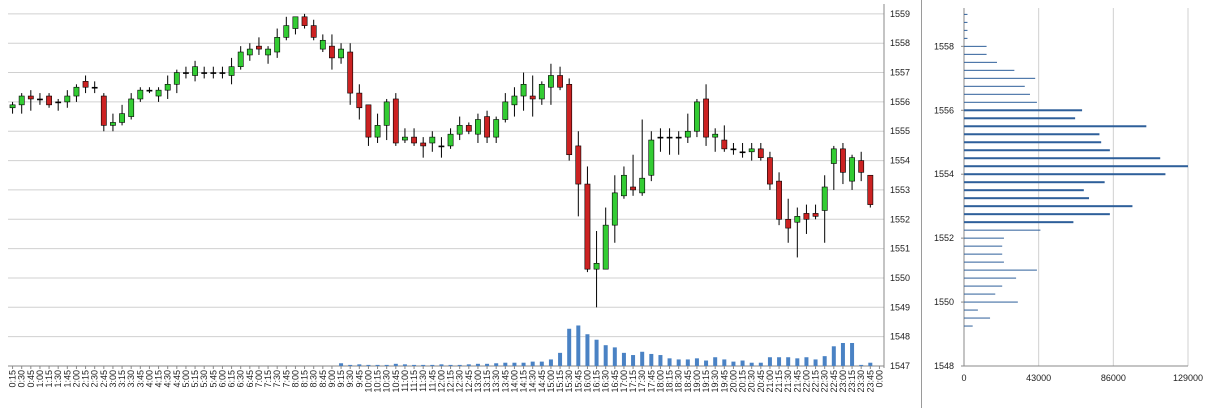 The width and height of the screenshot is (1211, 413). What do you see at coordinates (159, 379) in the screenshot?
I see `time-tick-label: 4:15` at bounding box center [159, 379].